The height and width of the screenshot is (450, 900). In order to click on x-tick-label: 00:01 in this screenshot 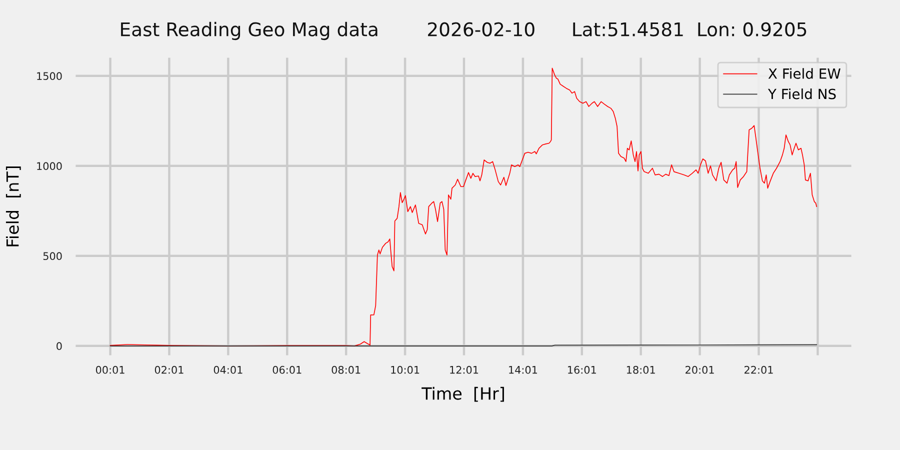, I will do `click(110, 370)`.